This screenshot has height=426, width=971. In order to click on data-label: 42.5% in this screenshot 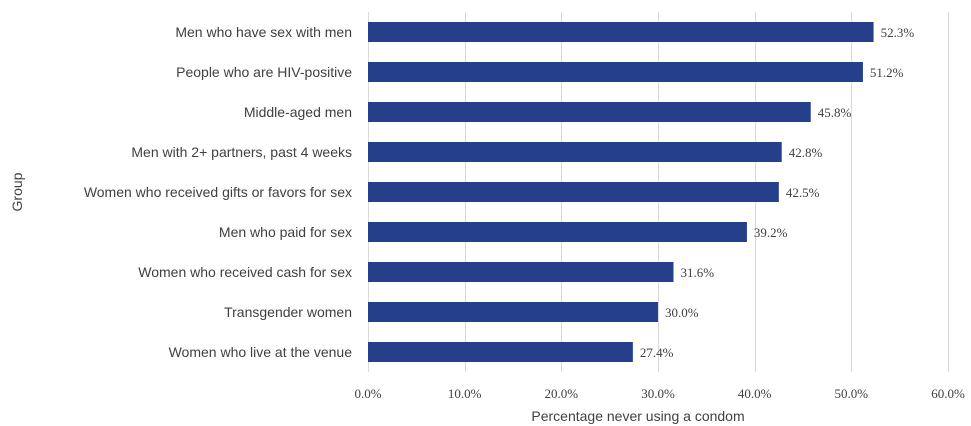, I will do `click(803, 192)`.